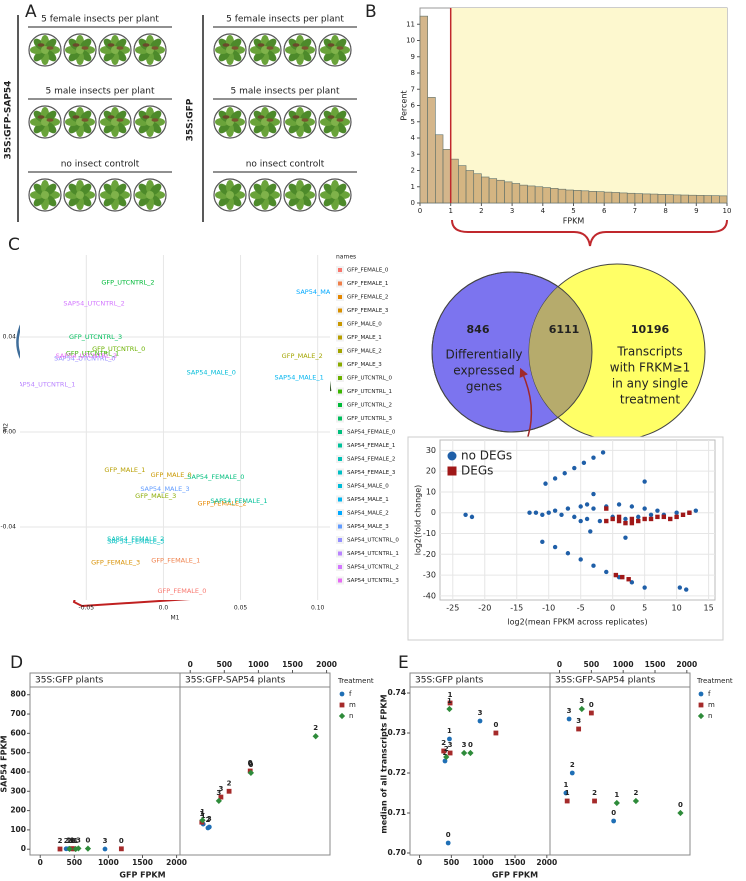 The image size is (746, 881). I want to click on x-tick-label: 0, so click(40, 862).